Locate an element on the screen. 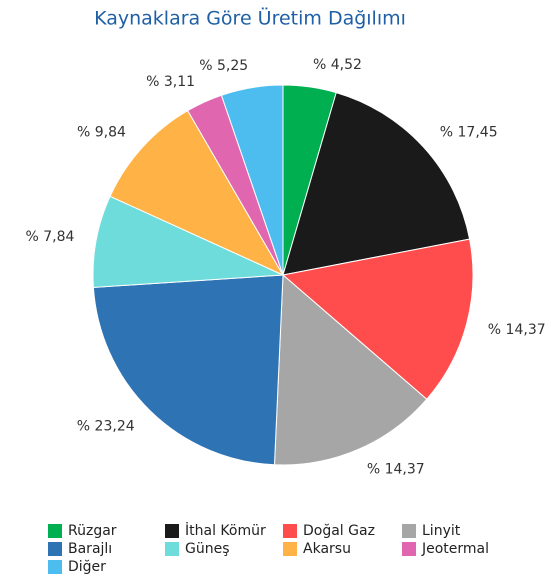  legend-label: Jeotermal is located at coordinates (455, 549).